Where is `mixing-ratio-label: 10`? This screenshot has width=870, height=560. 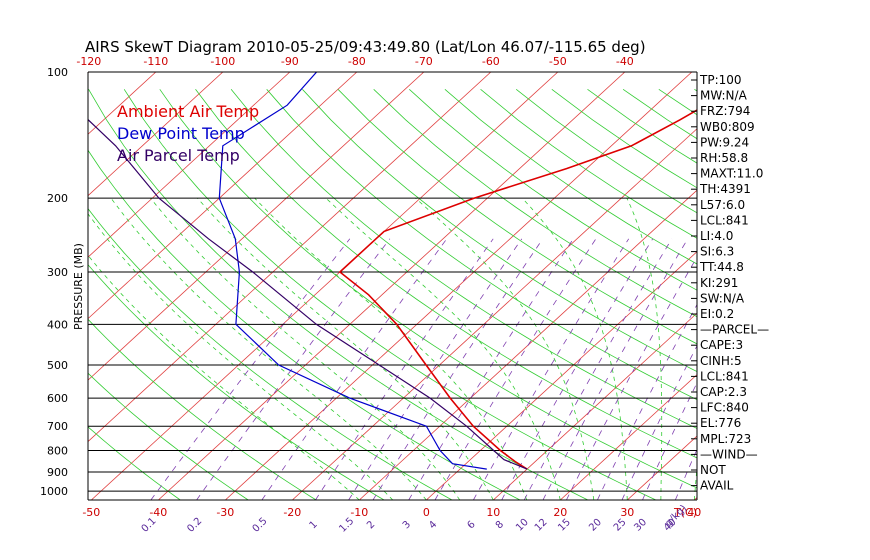
mixing-ratio-label: 10 is located at coordinates (522, 525).